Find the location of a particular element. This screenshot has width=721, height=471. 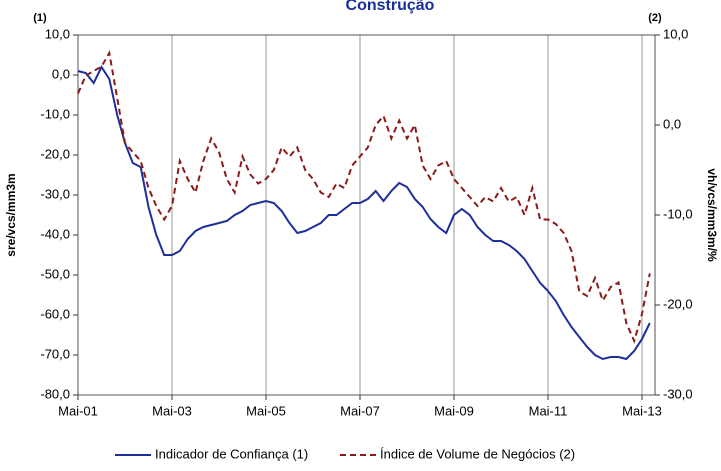

annotation: (2) is located at coordinates (655, 18).